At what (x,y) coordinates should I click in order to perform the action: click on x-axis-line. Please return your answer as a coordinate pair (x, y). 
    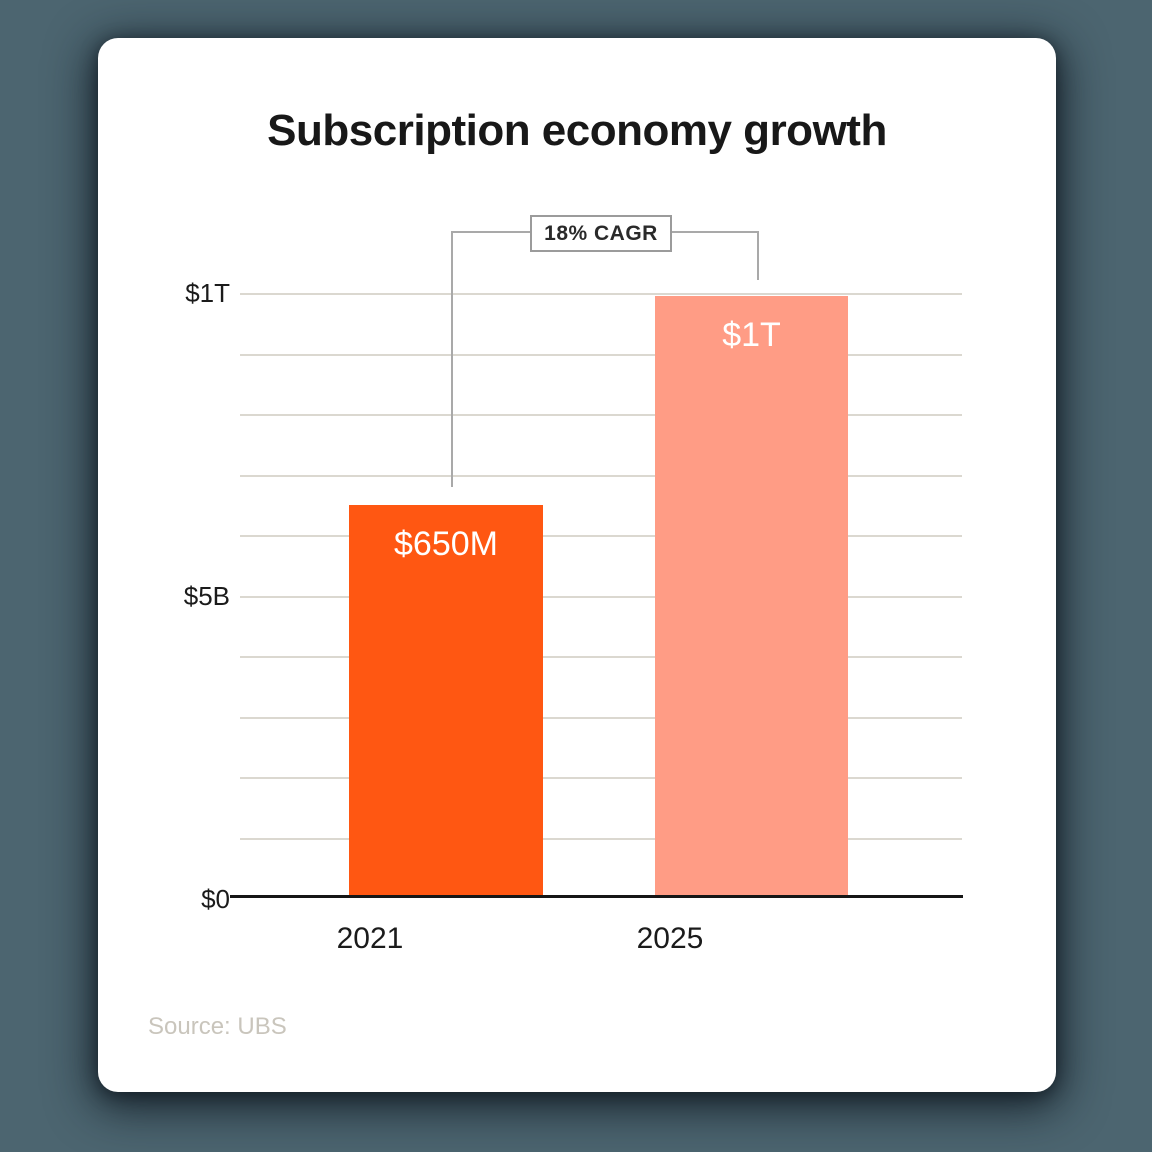
    Looking at the image, I should click on (596, 896).